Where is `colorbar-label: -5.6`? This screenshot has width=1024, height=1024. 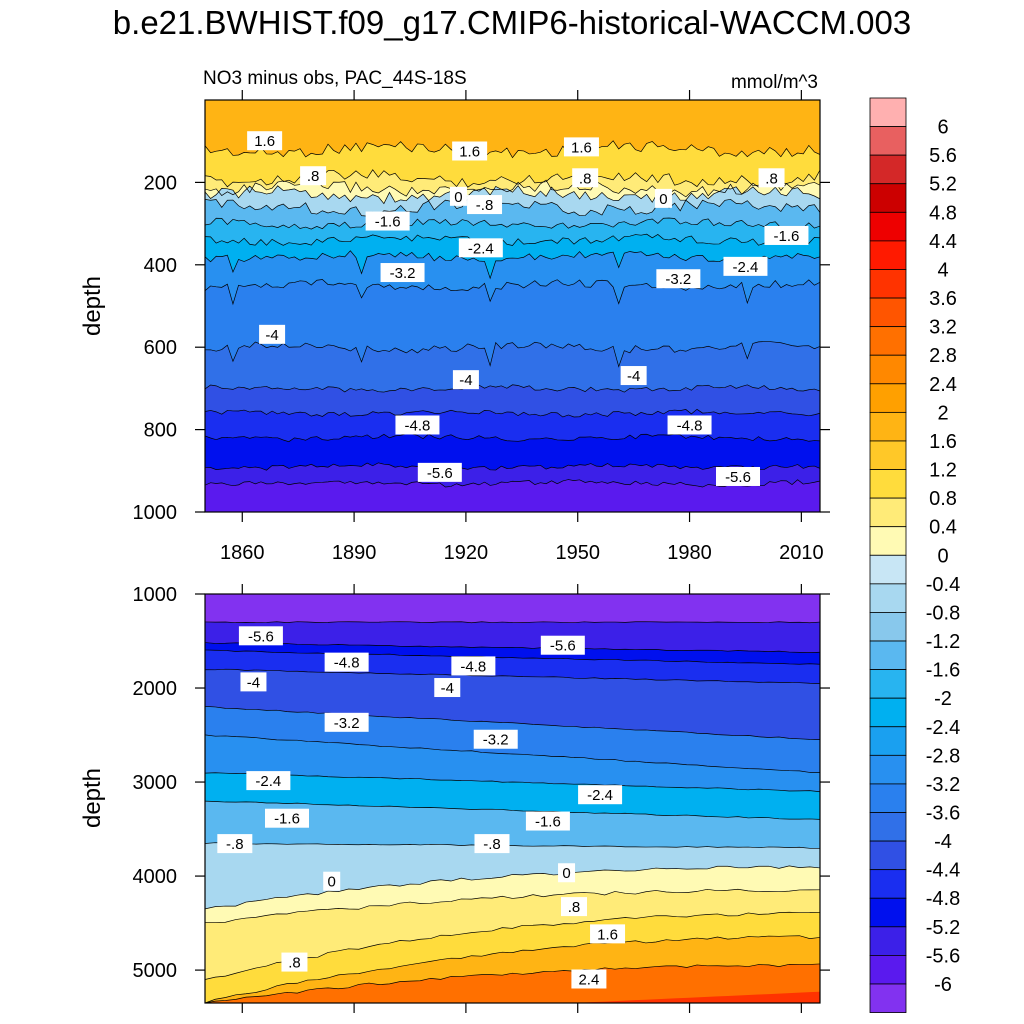 colorbar-label: -5.6 is located at coordinates (943, 956).